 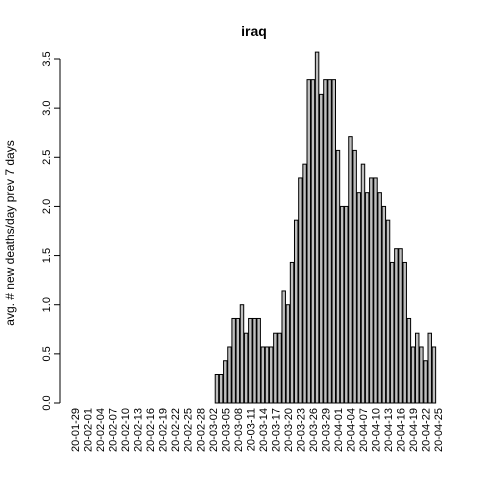 I want to click on x-tick-label: 20-03-29, so click(x=326, y=430).